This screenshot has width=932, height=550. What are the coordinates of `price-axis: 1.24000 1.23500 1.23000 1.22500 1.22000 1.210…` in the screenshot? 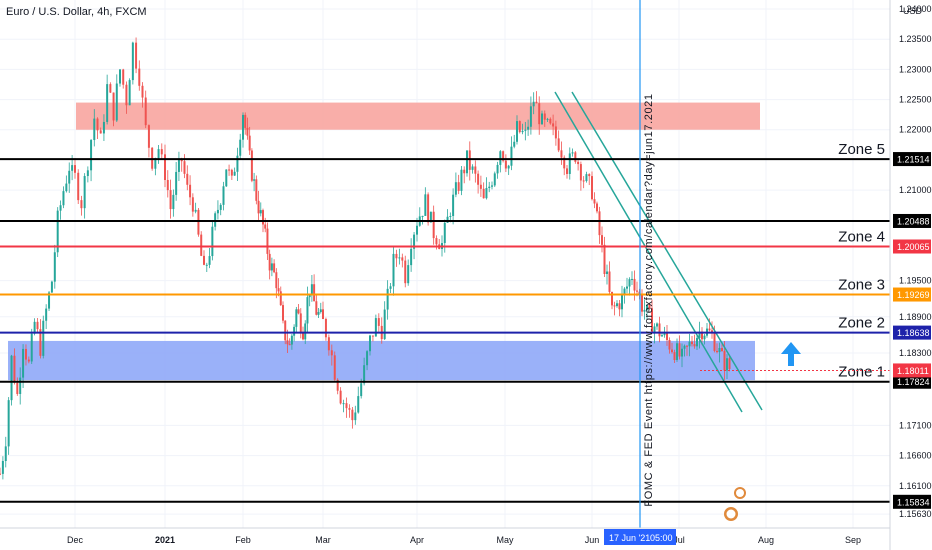 It's located at (912, 261).